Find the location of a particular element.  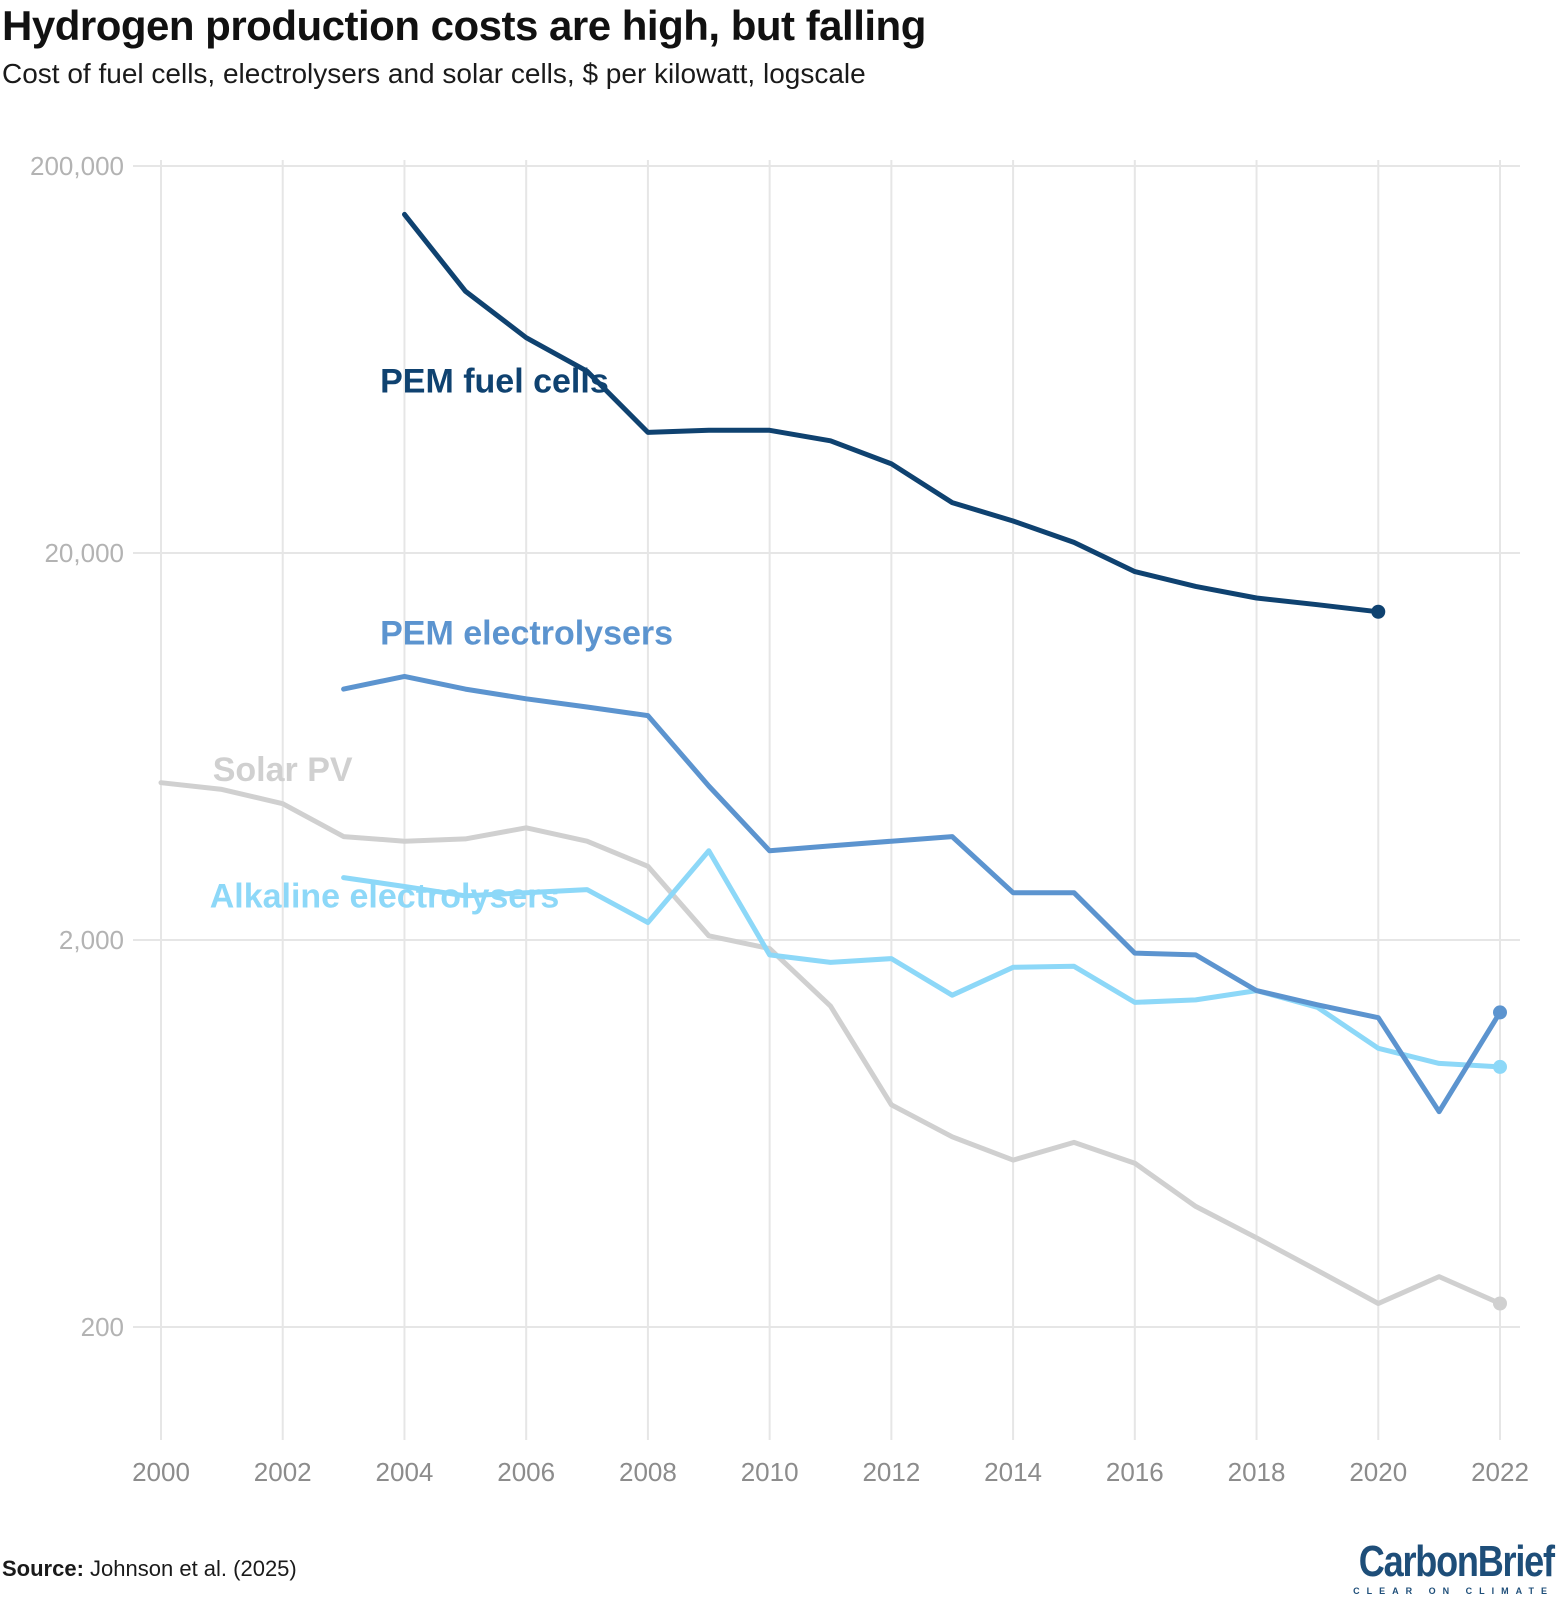

source-note: Source: Johnson et al. (2025) is located at coordinates (149, 1569).